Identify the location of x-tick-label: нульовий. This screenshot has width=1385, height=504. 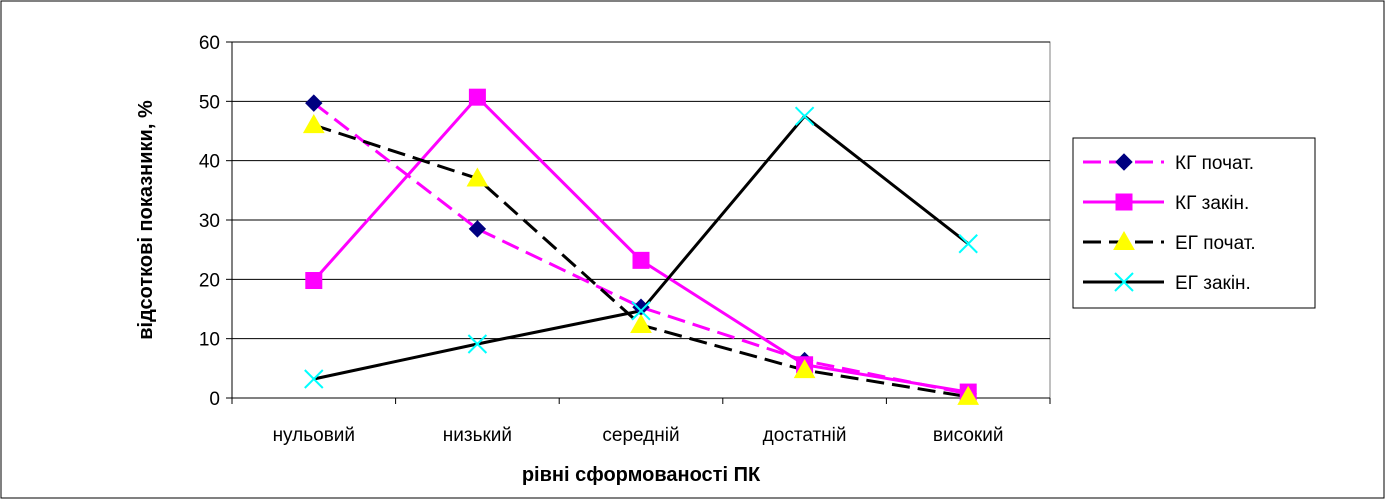
(314, 435).